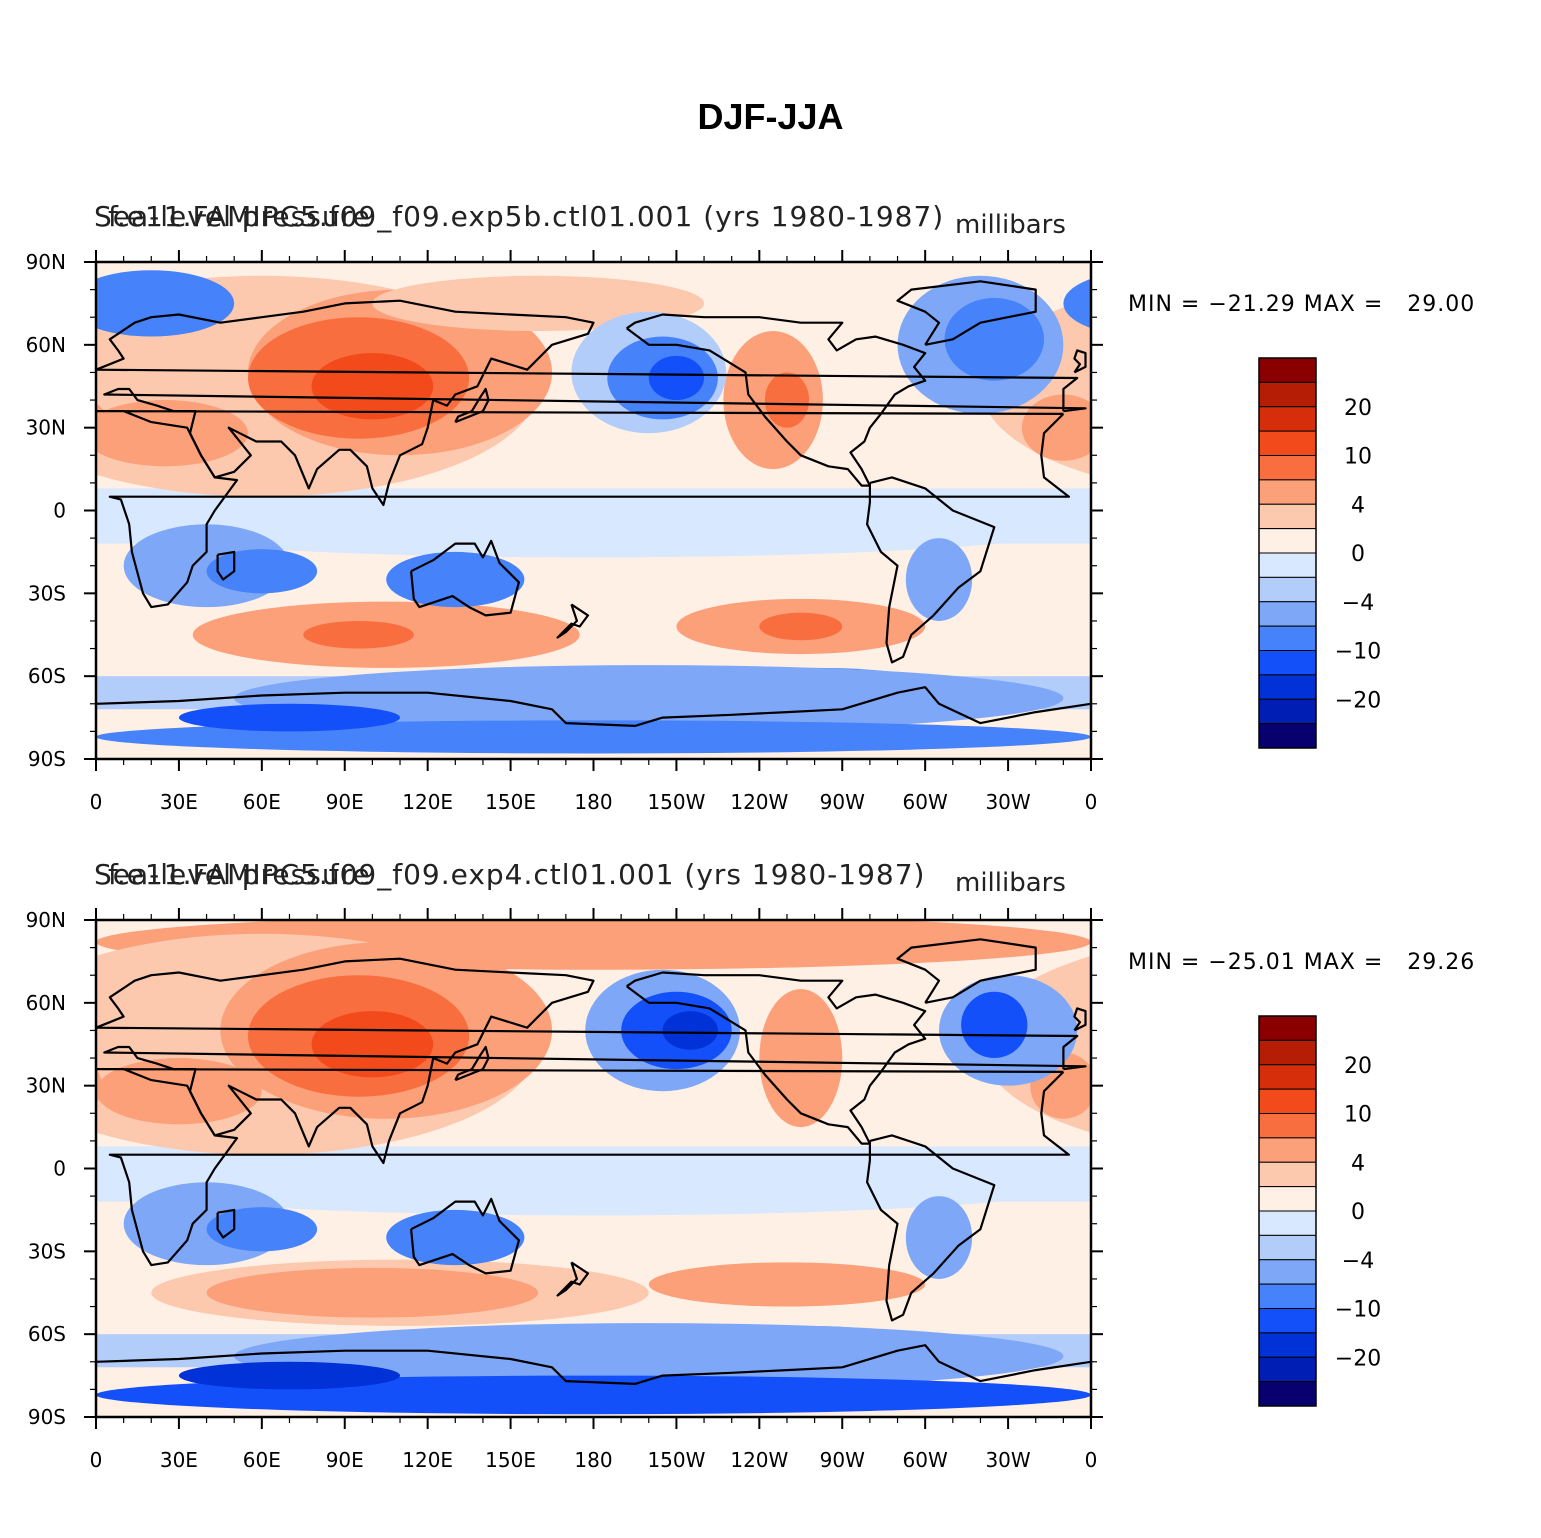 Image resolution: width=1541 pixels, height=1538 pixels. I want to click on y-tick-label: 60N, so click(46, 1003).